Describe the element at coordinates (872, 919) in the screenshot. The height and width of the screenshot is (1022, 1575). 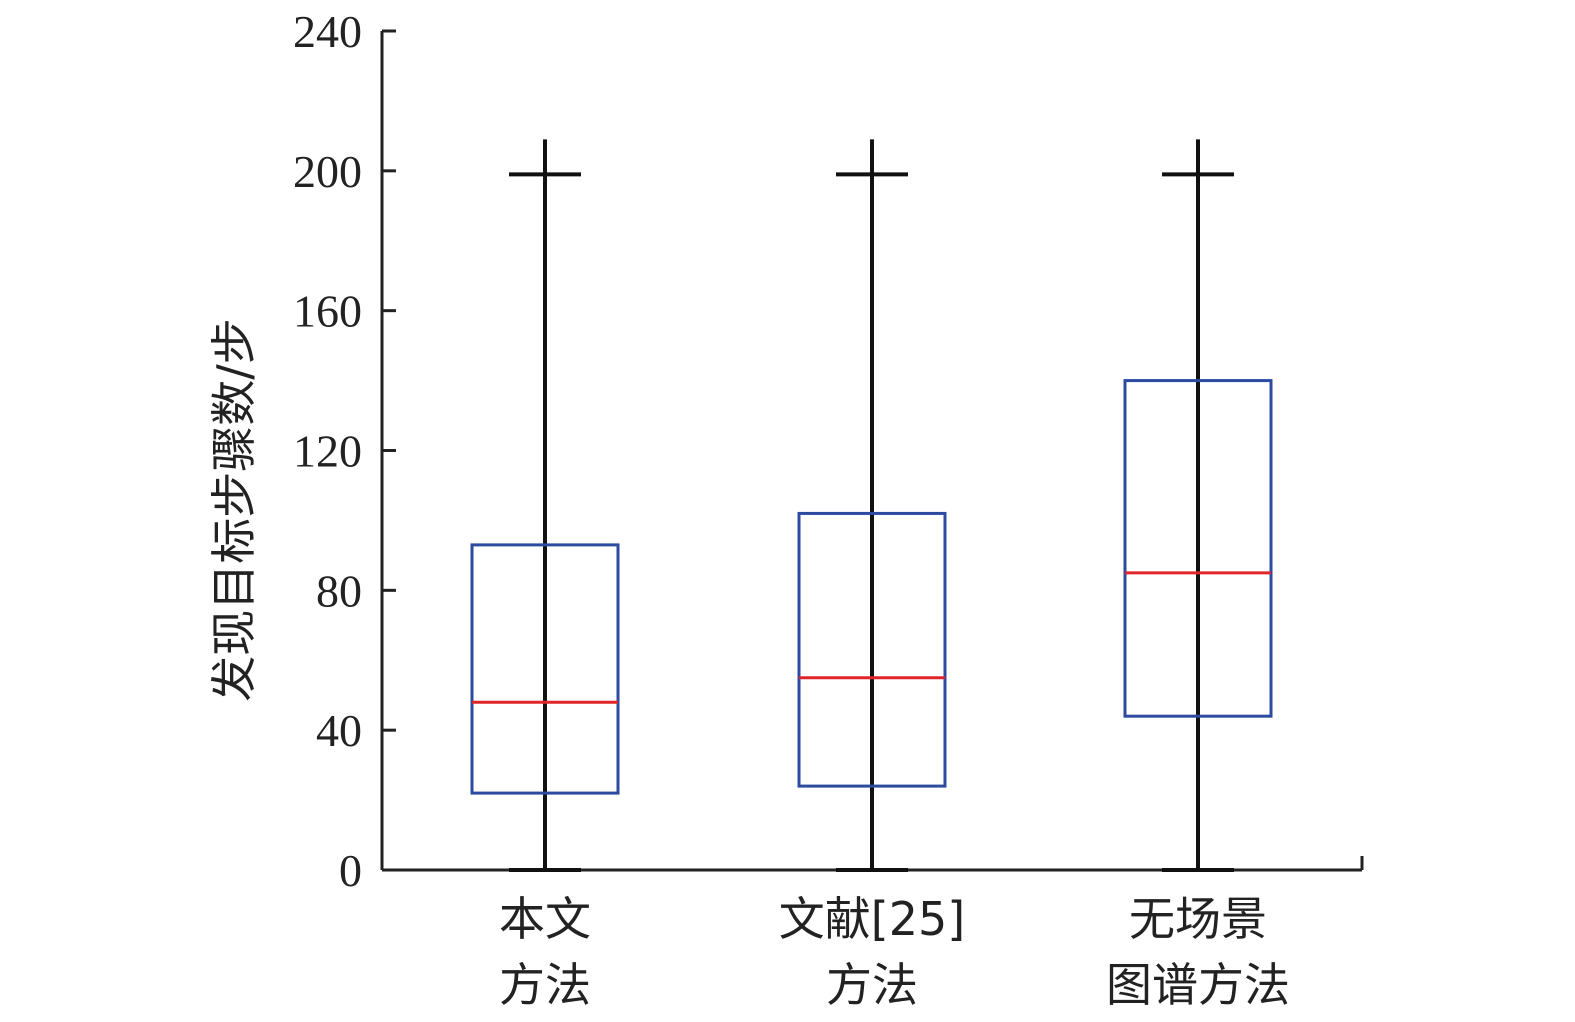
I see `category-label: 文献[25]` at that location.